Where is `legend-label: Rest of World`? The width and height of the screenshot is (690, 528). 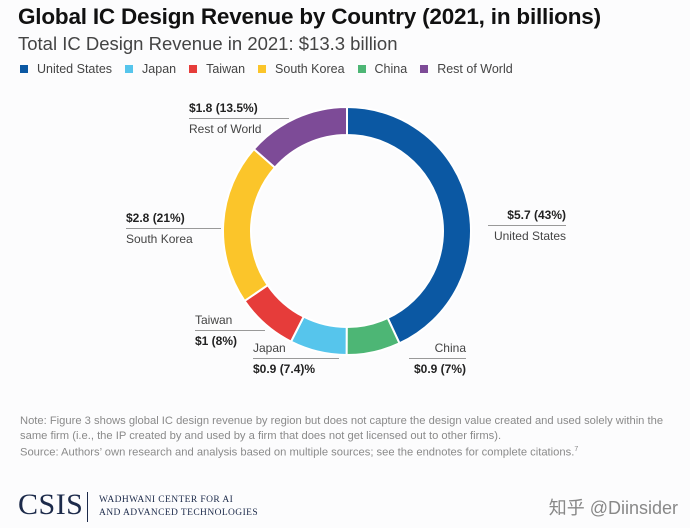
legend-label: Rest of World is located at coordinates (475, 69).